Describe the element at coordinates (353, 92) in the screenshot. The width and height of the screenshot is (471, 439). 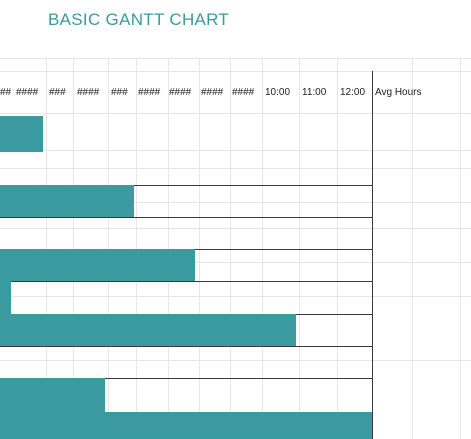
I see `col-header: 12:00` at that location.